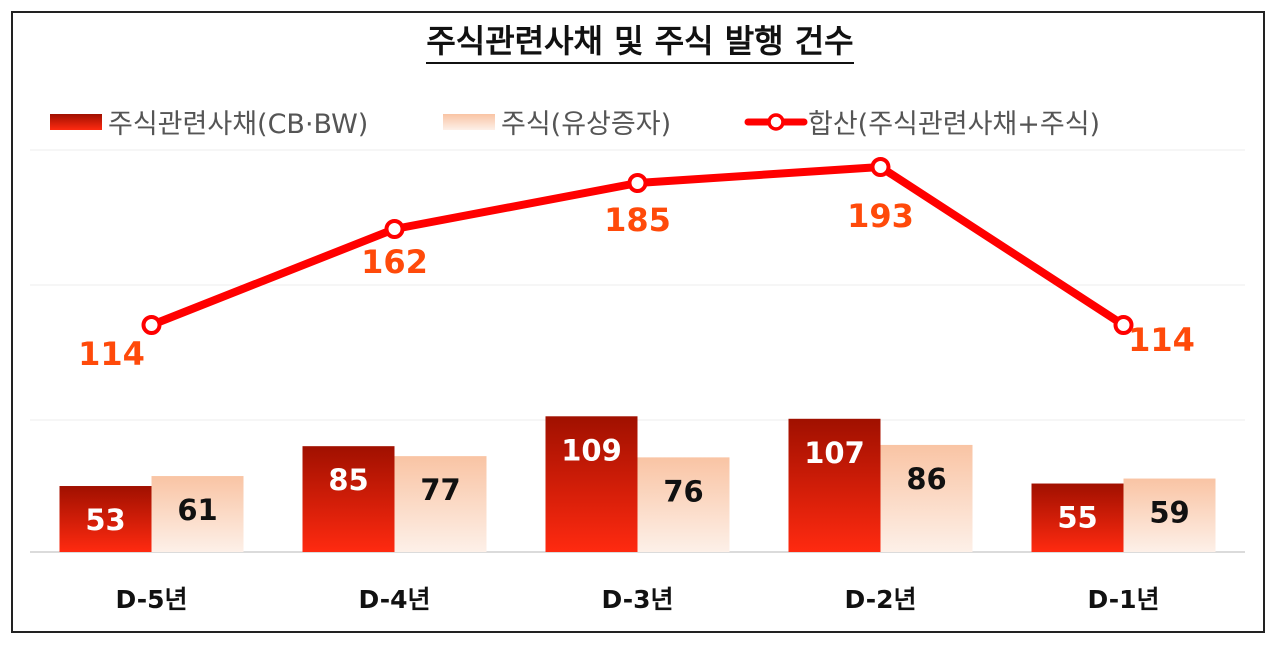 The height and width of the screenshot is (653, 1280). I want to click on legend-swatch-bond, so click(76, 122).